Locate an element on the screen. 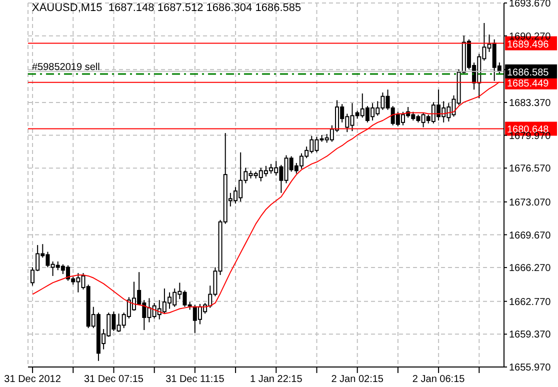 The width and height of the screenshot is (558, 387). x-tick-label: 1 Jan 22:15 is located at coordinates (276, 380).